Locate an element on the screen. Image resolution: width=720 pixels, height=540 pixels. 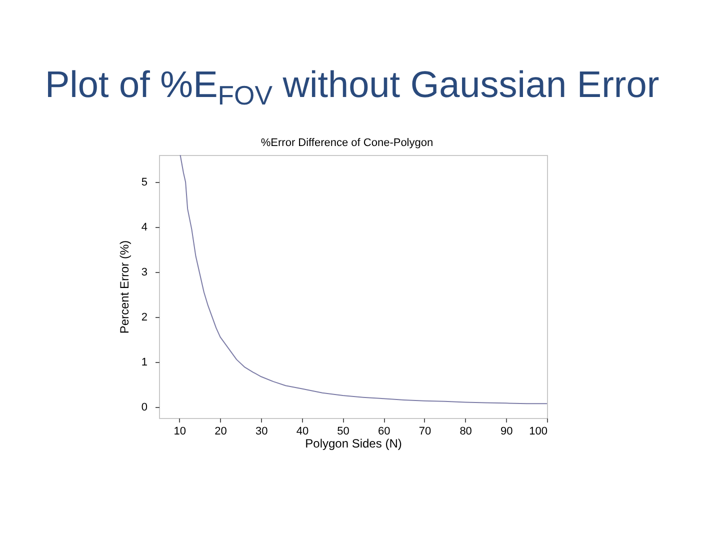
x-tick-label: 50 is located at coordinates (343, 432).